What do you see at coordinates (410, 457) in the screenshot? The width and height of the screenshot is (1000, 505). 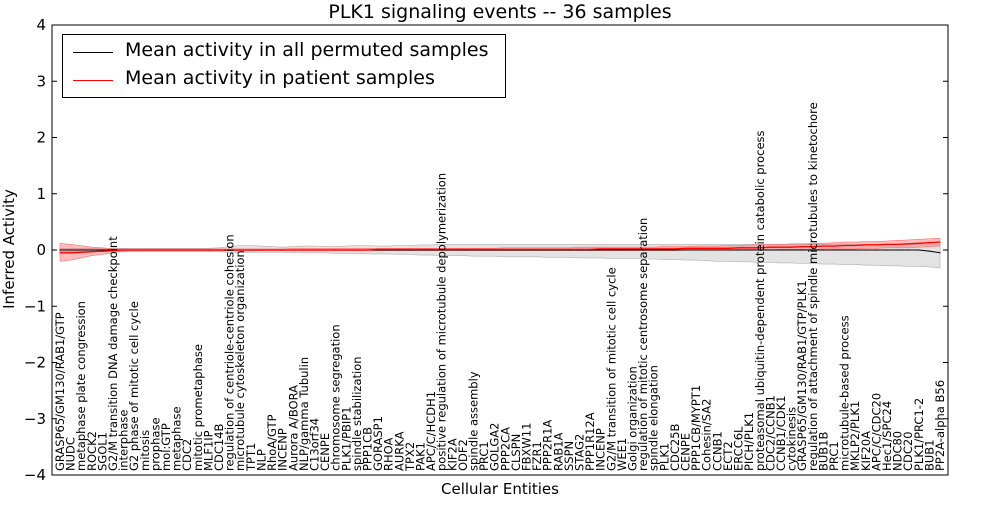 I see `x-tick-label: TPX2` at bounding box center [410, 457].